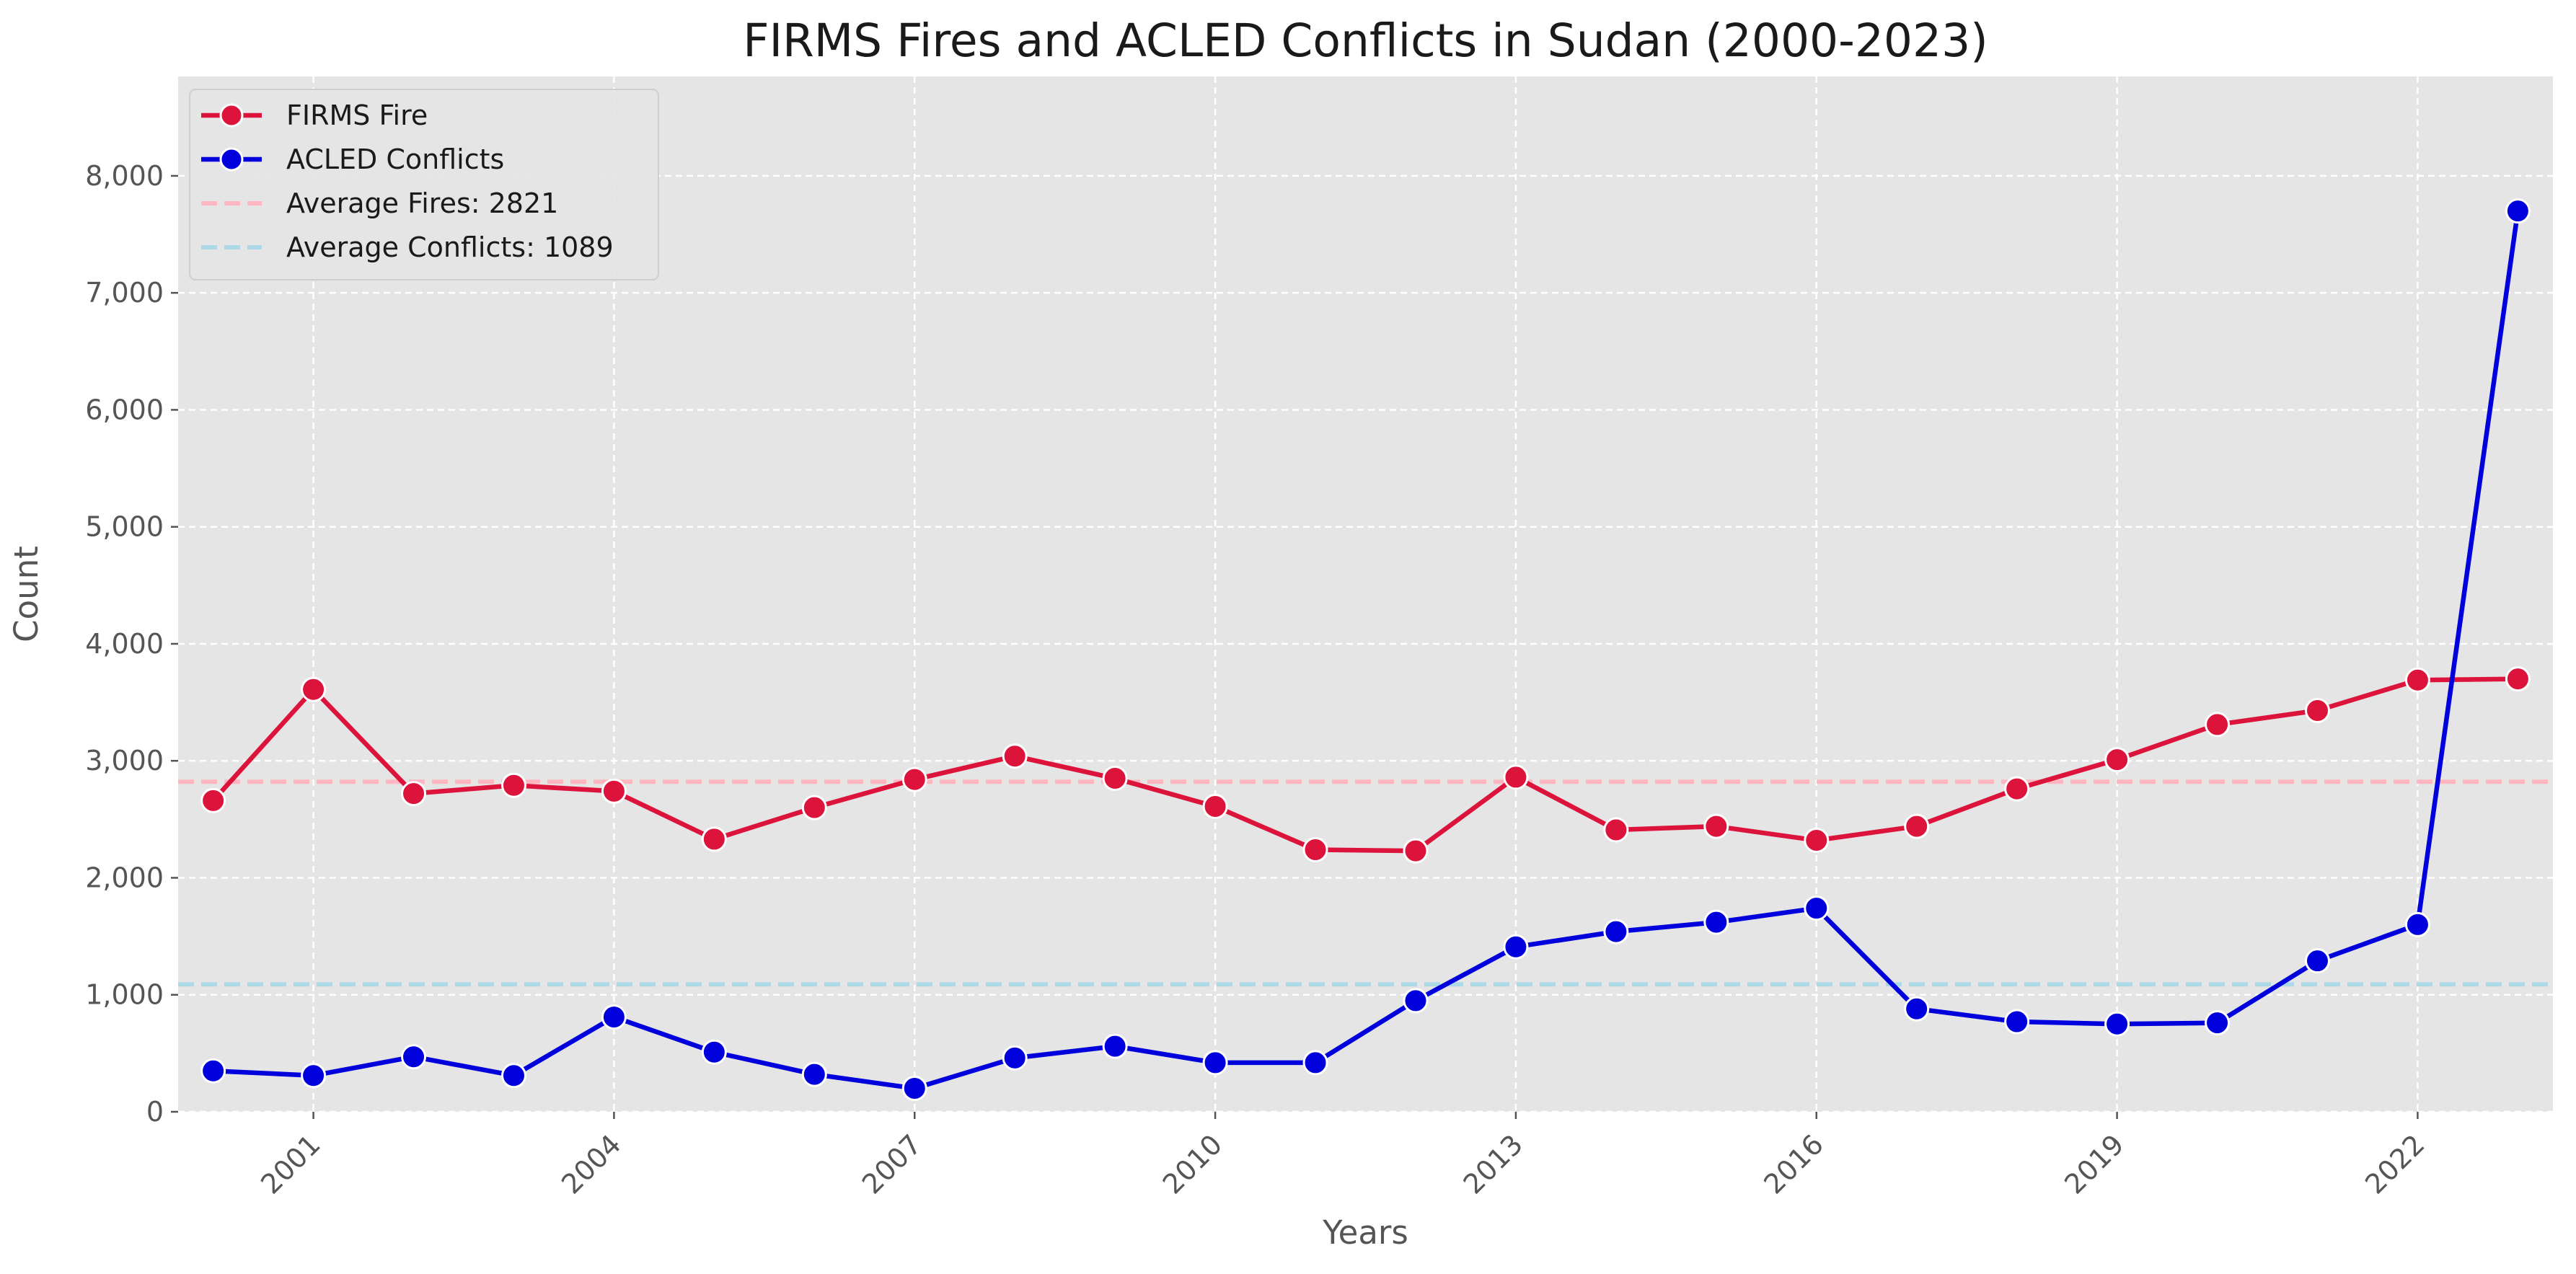  What do you see at coordinates (155, 1112) in the screenshot?
I see `y-tick-label: 0` at bounding box center [155, 1112].